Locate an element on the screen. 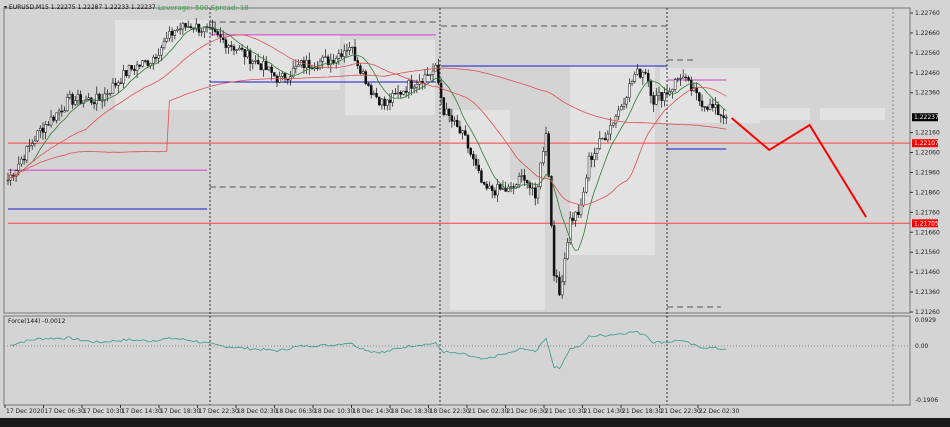 Image resolution: width=950 pixels, height=427 pixels. force-indicator-line is located at coordinates (368, 350).